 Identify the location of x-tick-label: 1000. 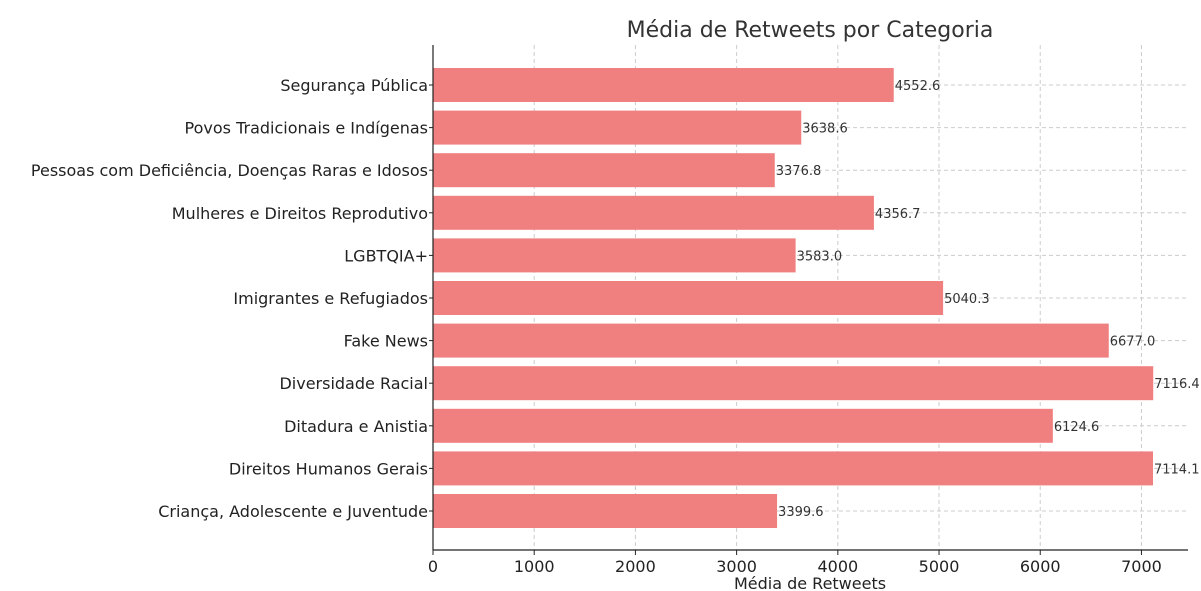
(534, 566).